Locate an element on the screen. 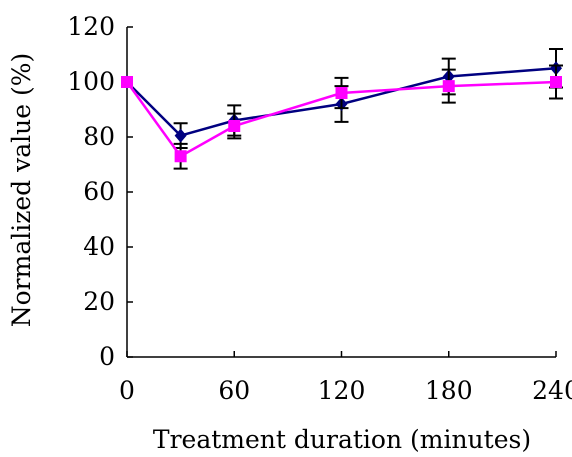  y-tick-label: 40 is located at coordinates (99, 246).